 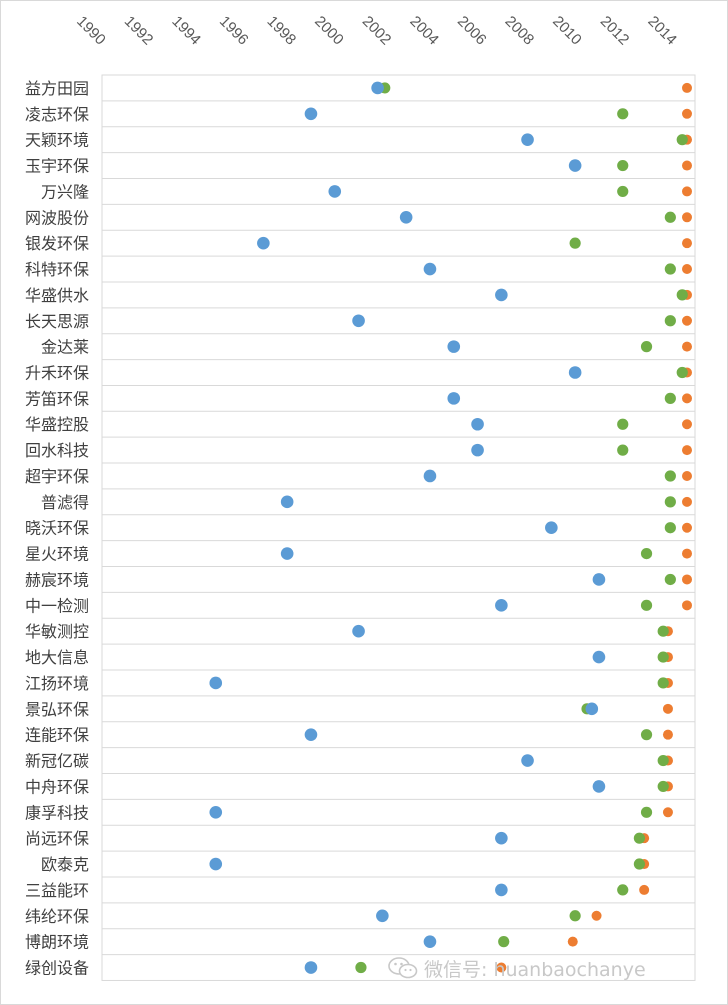 I want to click on watermark: 微信号: huanbaochanye, so click(x=517, y=968).